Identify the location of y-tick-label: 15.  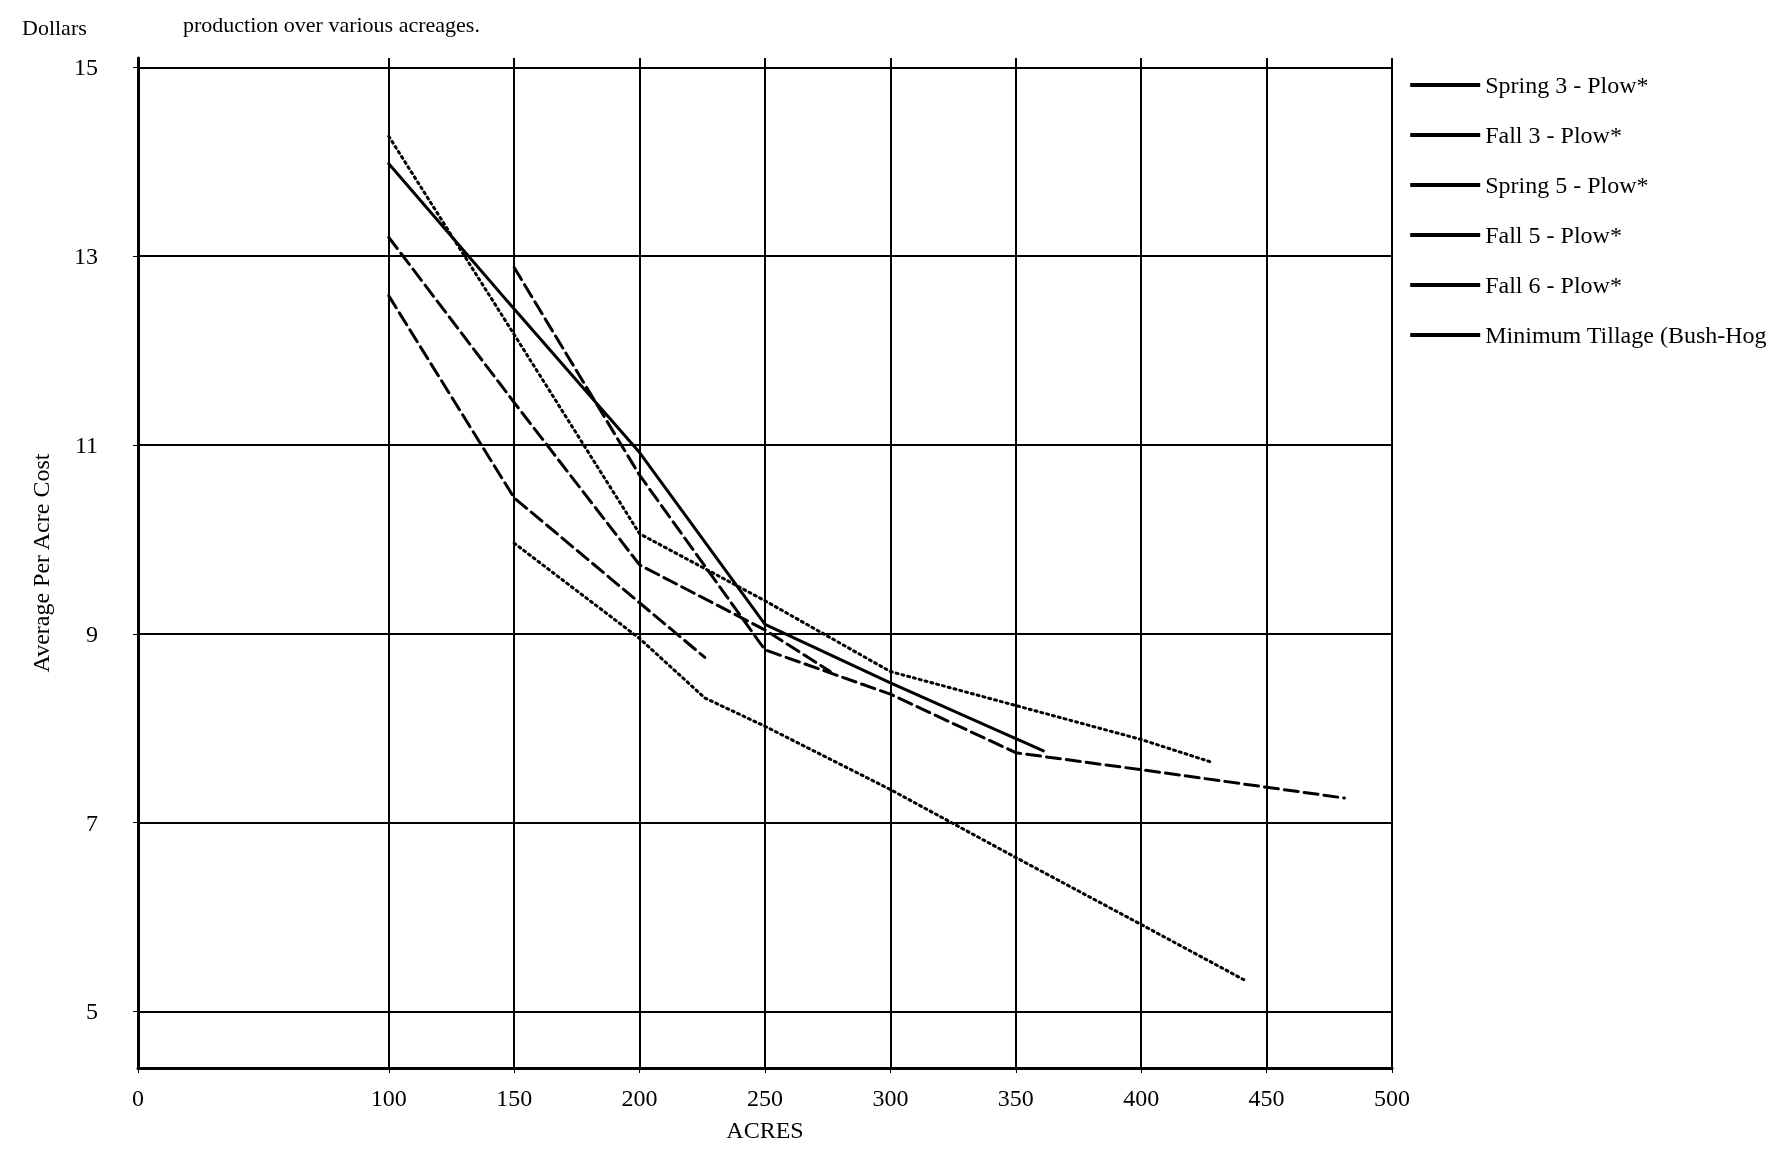
(86, 67).